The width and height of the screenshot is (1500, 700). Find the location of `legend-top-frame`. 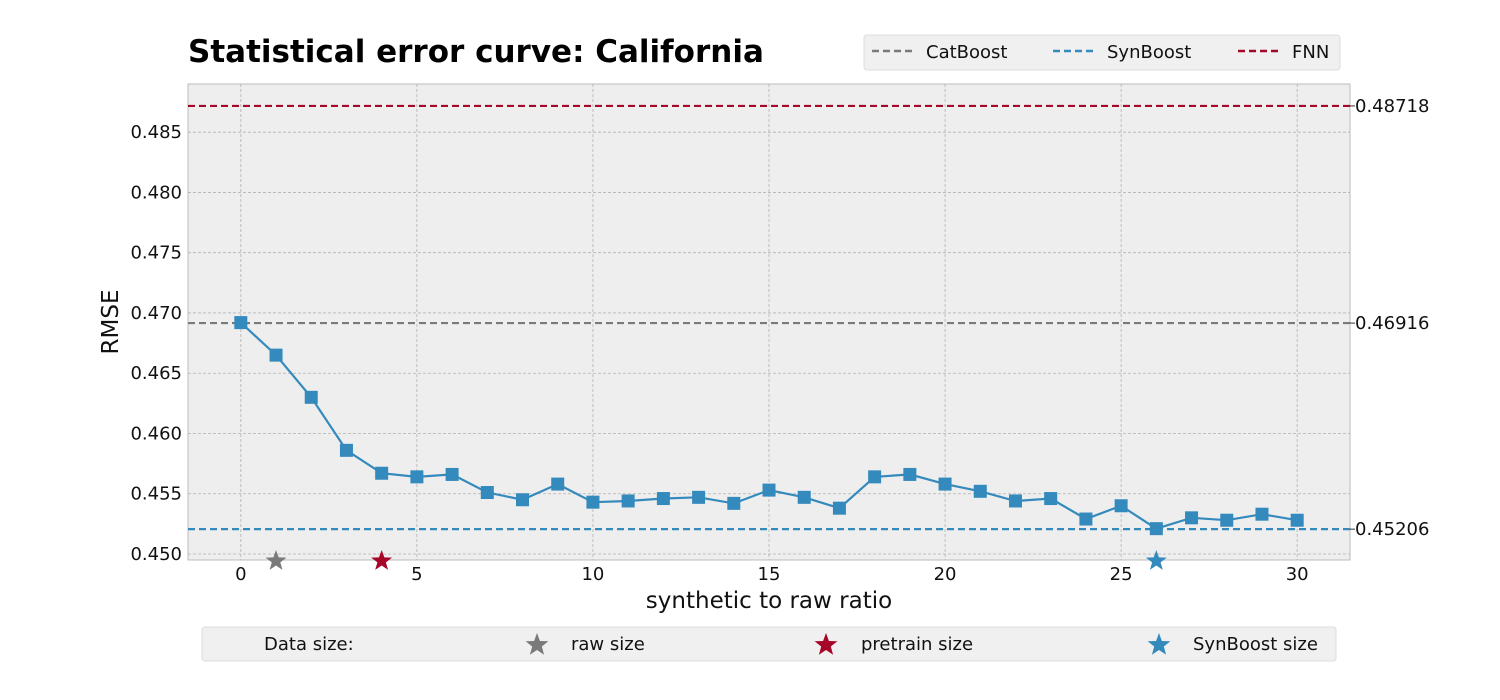

legend-top-frame is located at coordinates (1102, 52).